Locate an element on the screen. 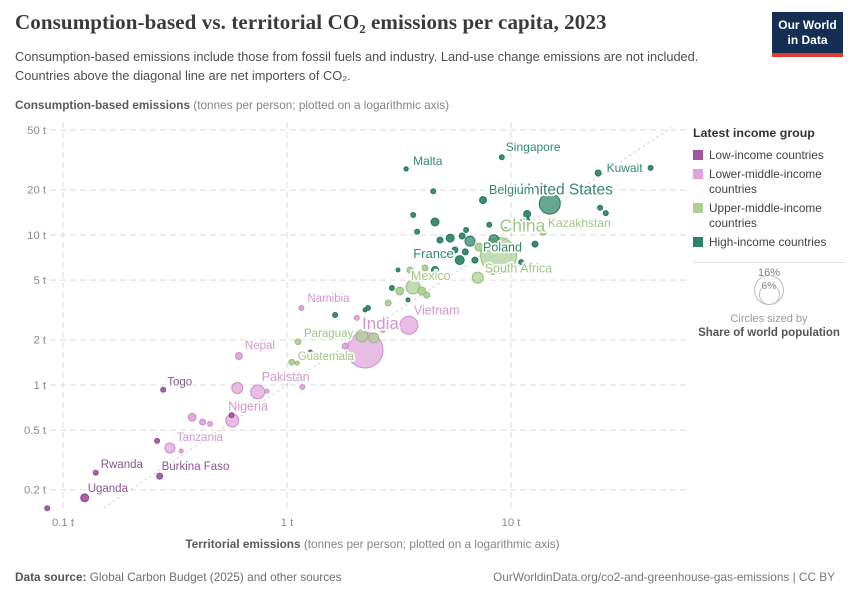 This screenshot has width=850, height=600. owid-logo: Our World in Data is located at coordinates (807, 34).